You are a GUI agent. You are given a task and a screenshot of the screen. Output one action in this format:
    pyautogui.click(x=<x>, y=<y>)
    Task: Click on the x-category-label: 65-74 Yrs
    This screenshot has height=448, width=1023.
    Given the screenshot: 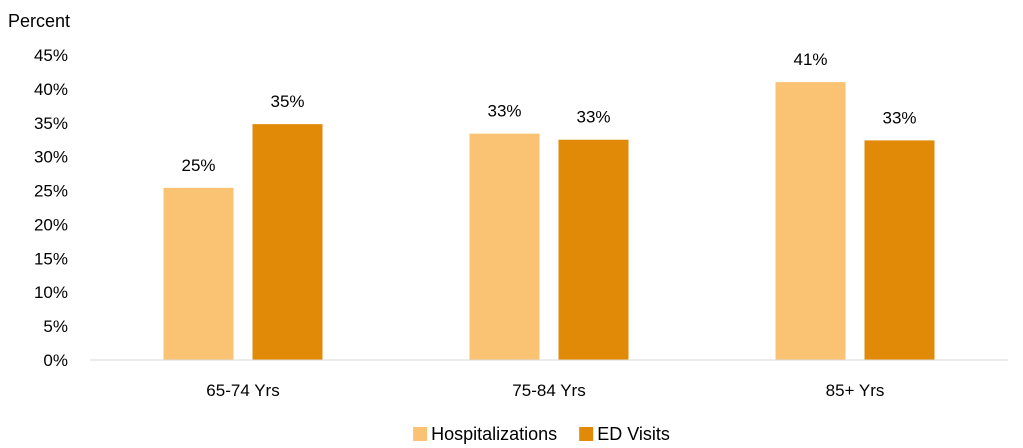 What is the action you would take?
    pyautogui.click(x=242, y=390)
    